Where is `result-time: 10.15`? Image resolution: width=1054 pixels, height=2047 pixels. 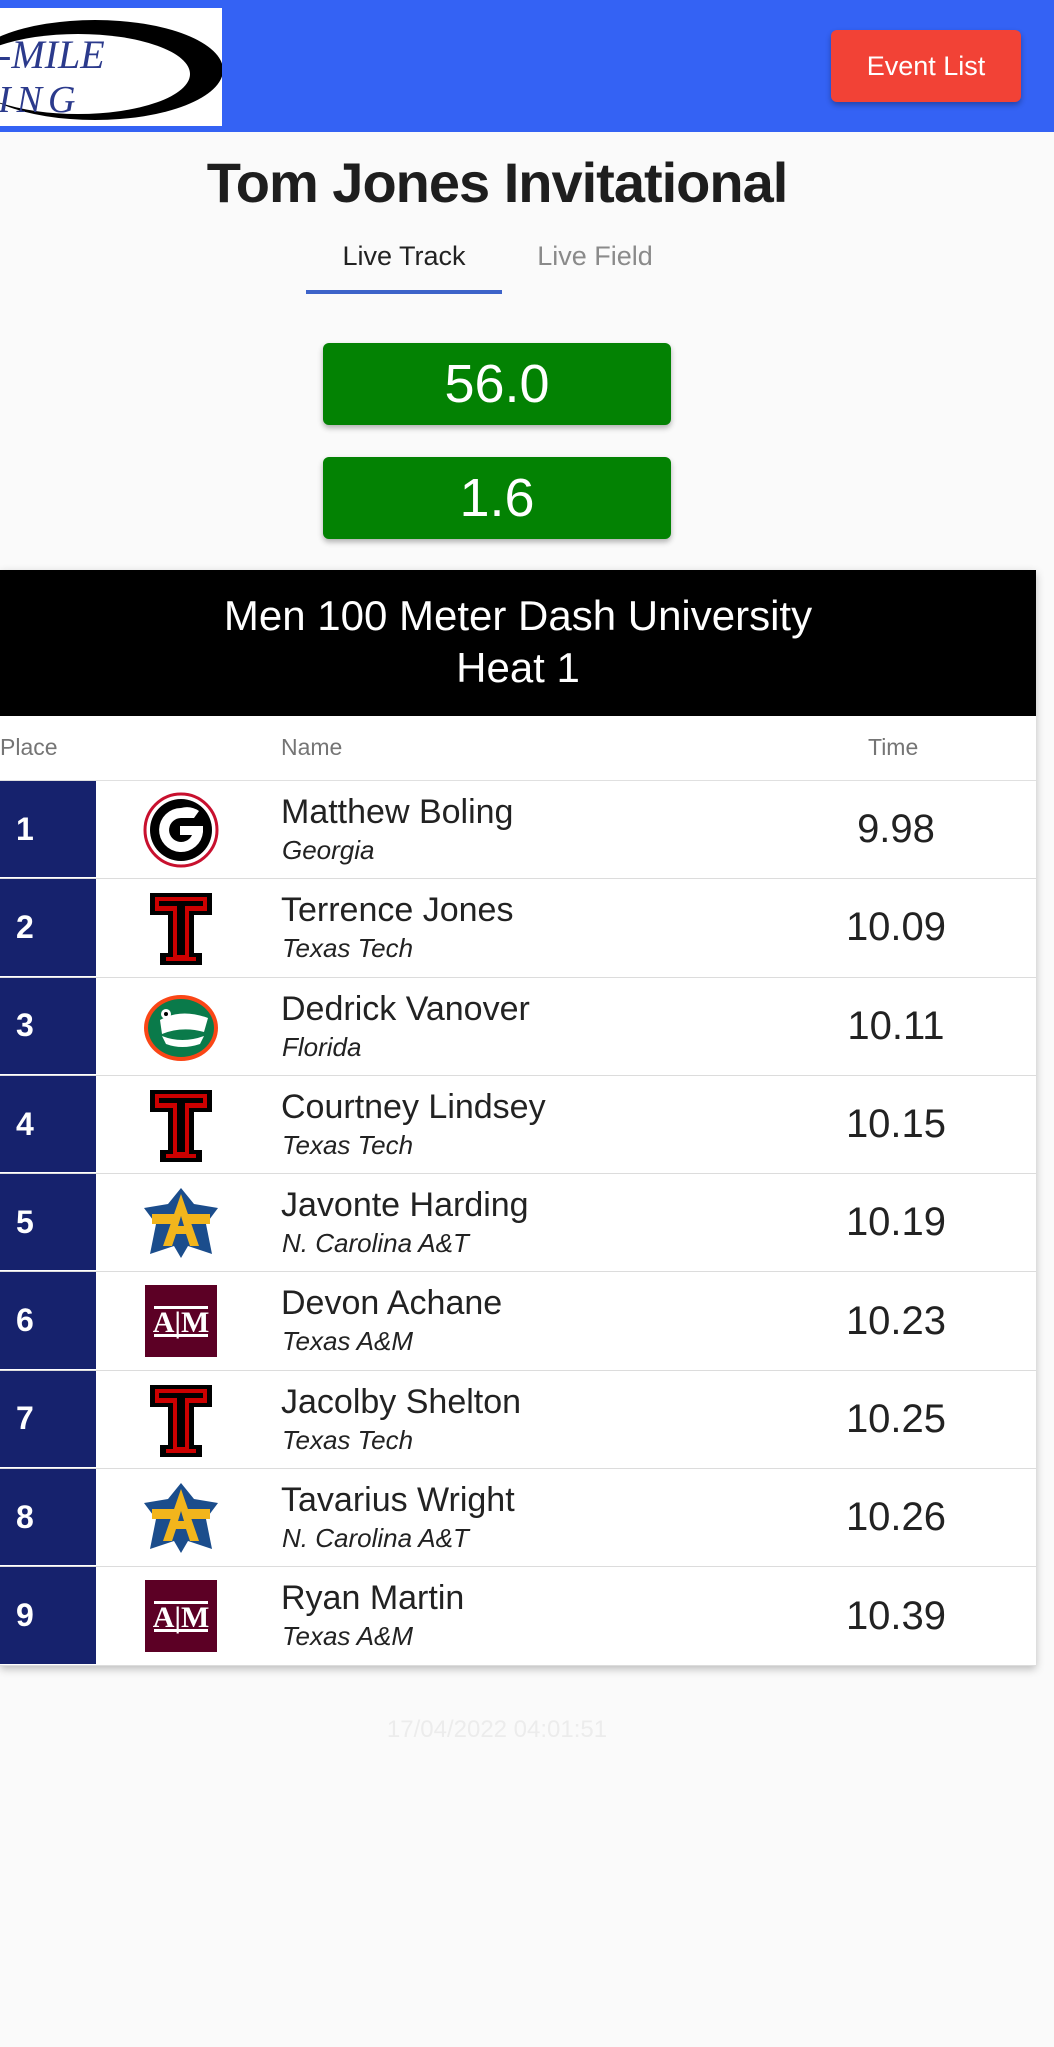 result-time: 10.15 is located at coordinates (896, 1124).